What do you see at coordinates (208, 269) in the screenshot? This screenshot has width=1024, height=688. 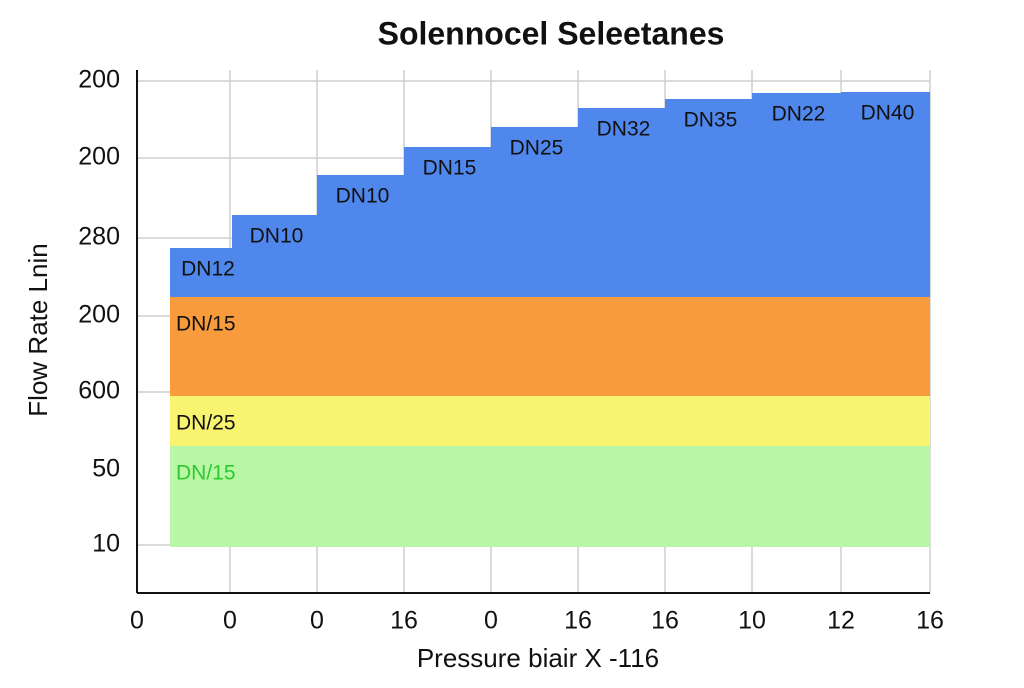 I see `step-label: DN12` at bounding box center [208, 269].